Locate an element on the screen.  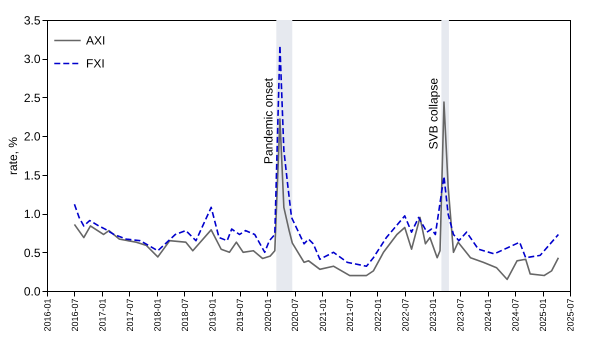
band-label: SVB collapse is located at coordinates (433, 114).